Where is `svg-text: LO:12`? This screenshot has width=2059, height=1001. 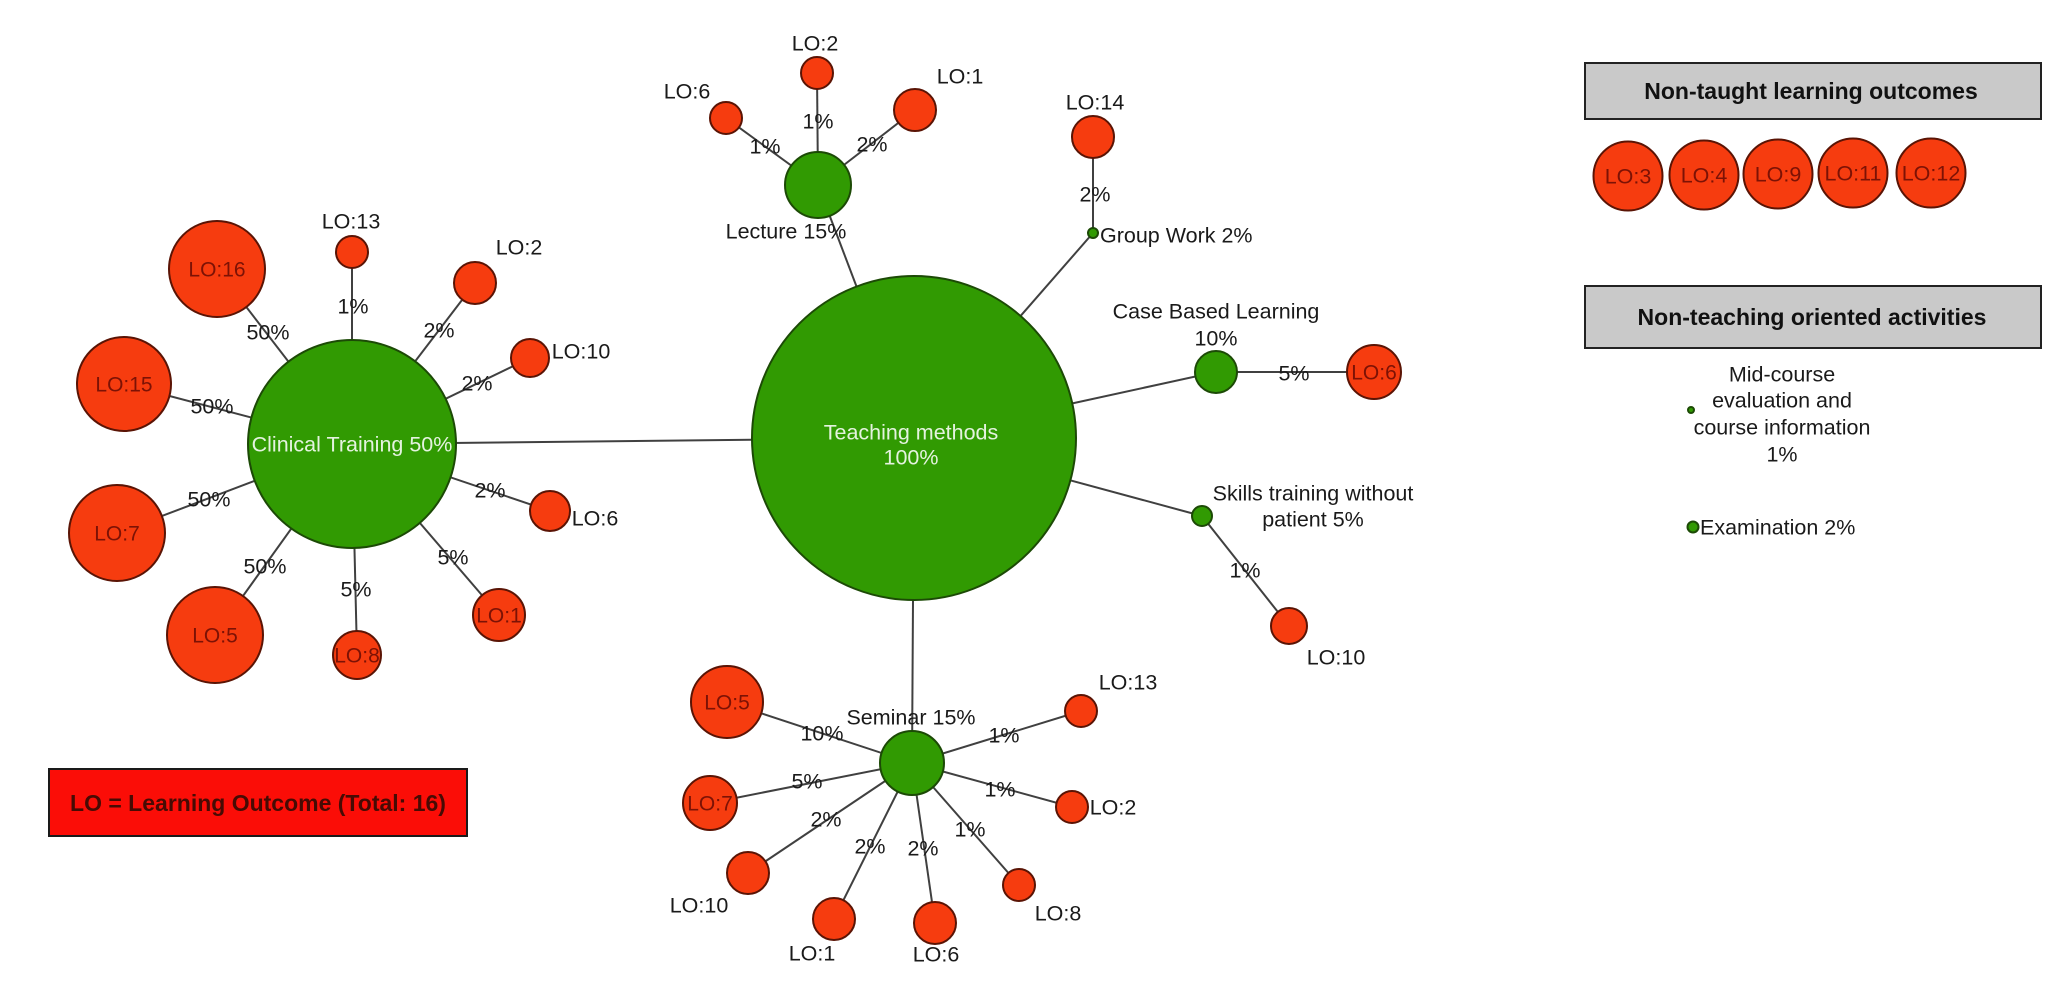
svg-text: LO:12 is located at coordinates (1931, 174).